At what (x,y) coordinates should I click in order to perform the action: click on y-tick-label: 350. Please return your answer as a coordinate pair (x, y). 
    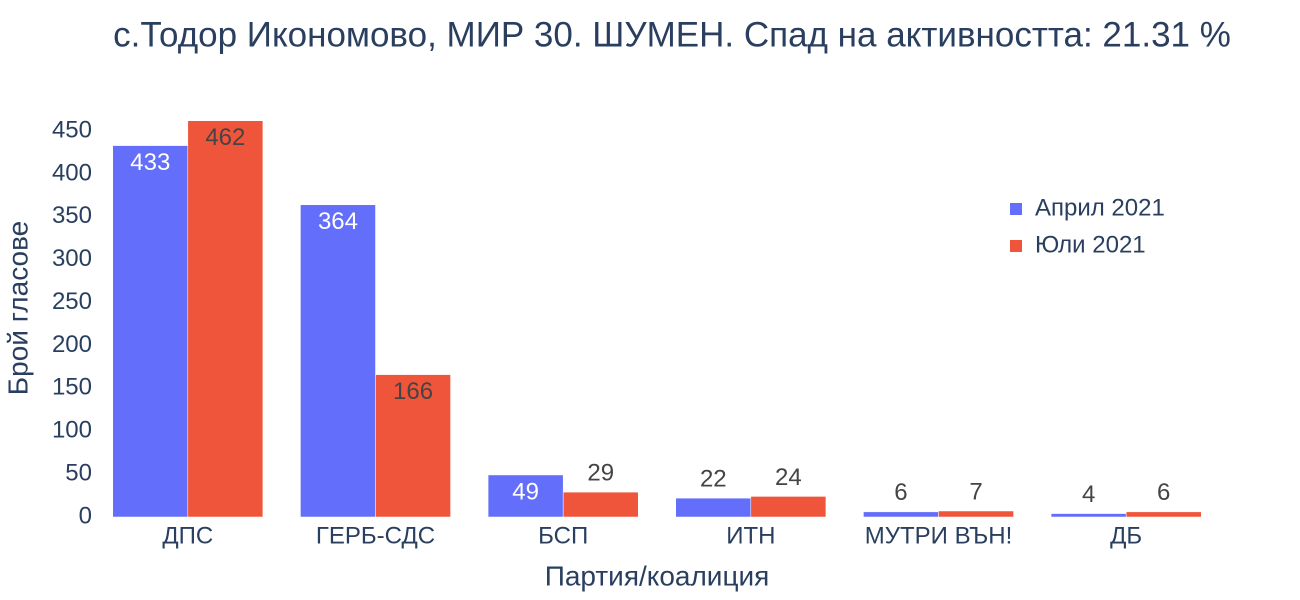
    Looking at the image, I should click on (72, 215).